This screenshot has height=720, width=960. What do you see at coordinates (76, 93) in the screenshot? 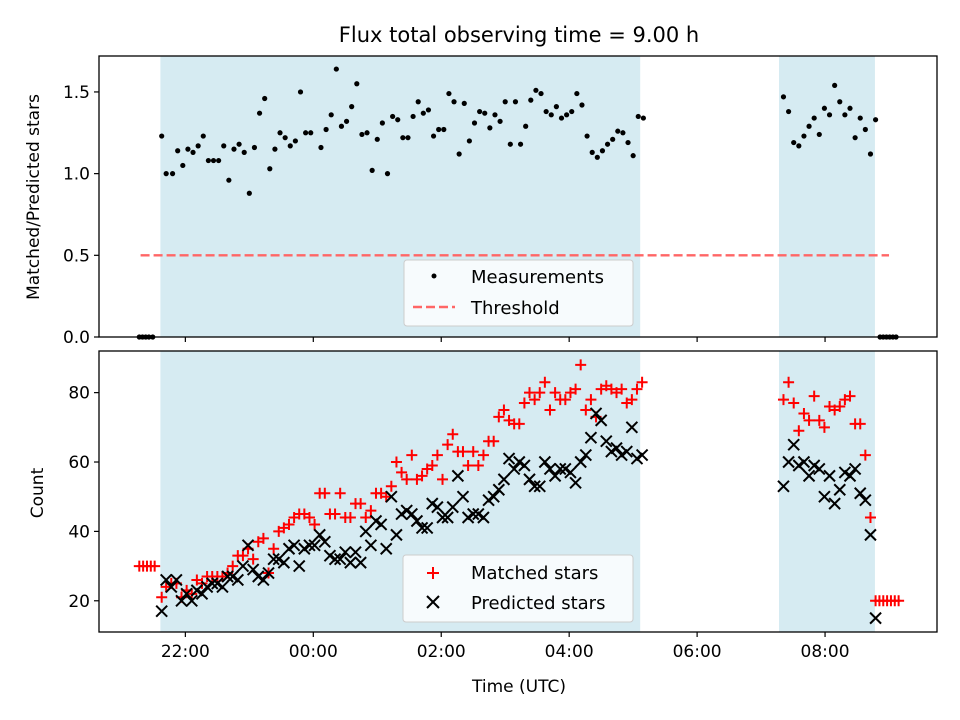
I see `y-tick-label: 1.5` at bounding box center [76, 93].